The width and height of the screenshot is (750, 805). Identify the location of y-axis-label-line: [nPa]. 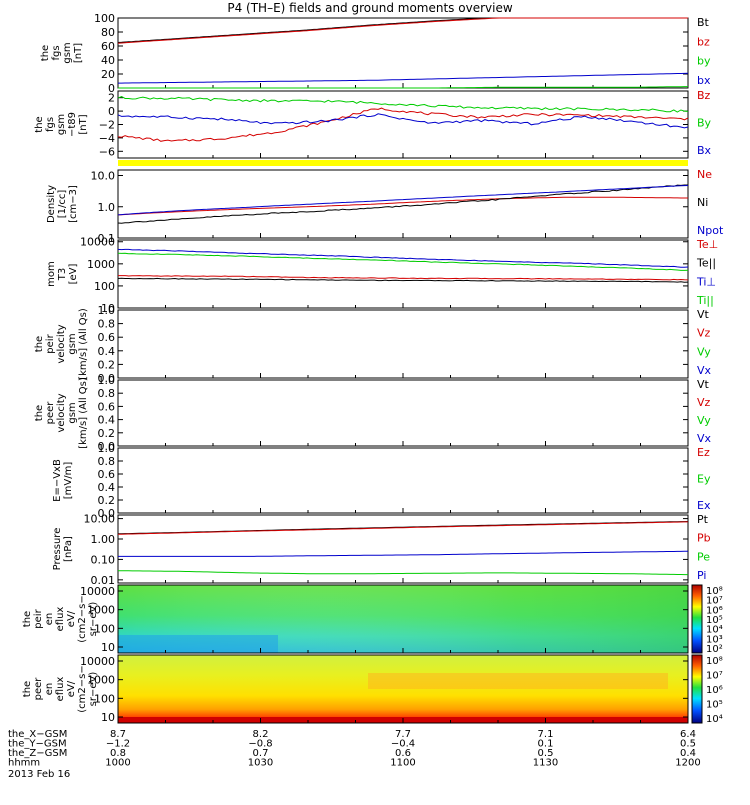
(68, 549).